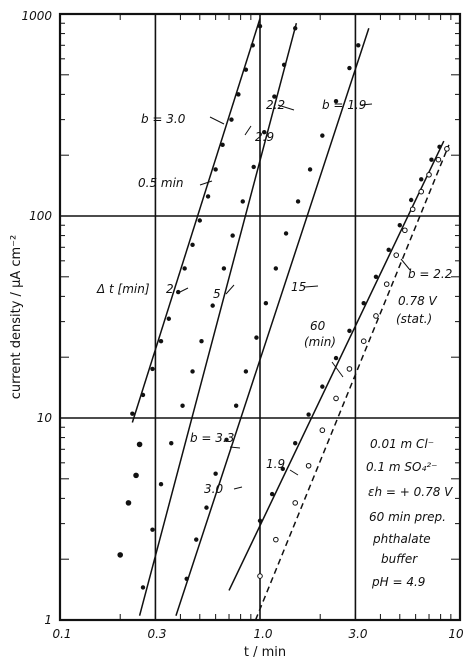 Image resolution: width=473 pixels, height=662 pixels. Describe the element at coordinates (161, 183) in the screenshot. I see `annotation: 0.5 min` at that location.